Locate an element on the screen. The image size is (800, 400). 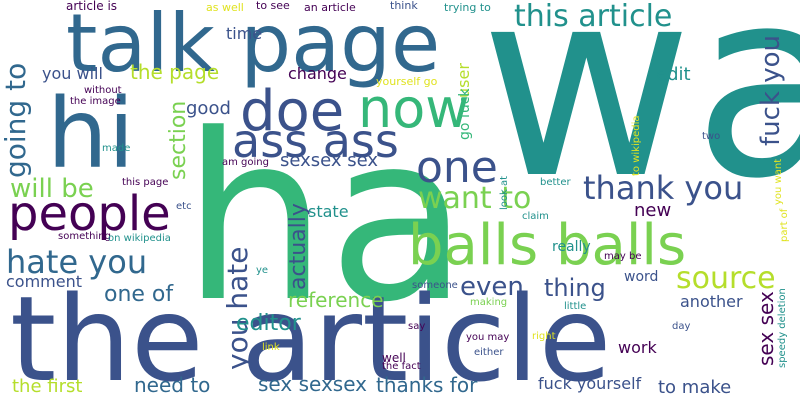
word: comment is located at coordinates (44, 281).